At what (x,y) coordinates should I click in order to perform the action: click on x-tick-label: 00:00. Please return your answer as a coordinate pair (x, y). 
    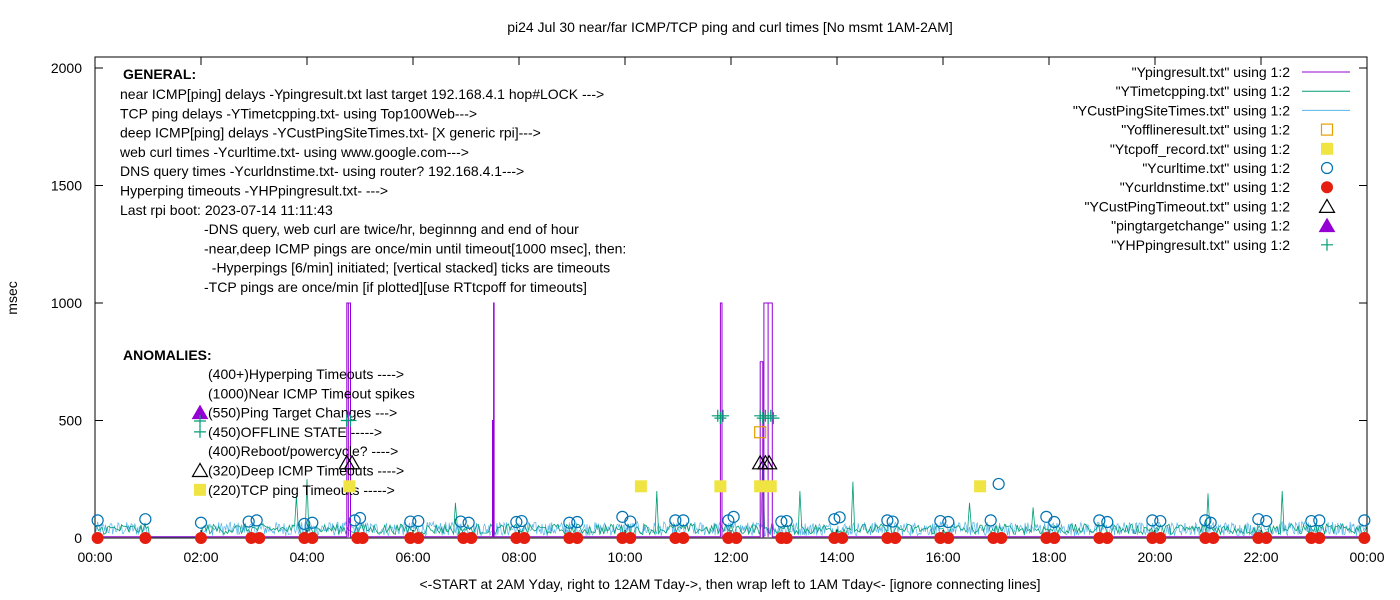
    Looking at the image, I should click on (1366, 557).